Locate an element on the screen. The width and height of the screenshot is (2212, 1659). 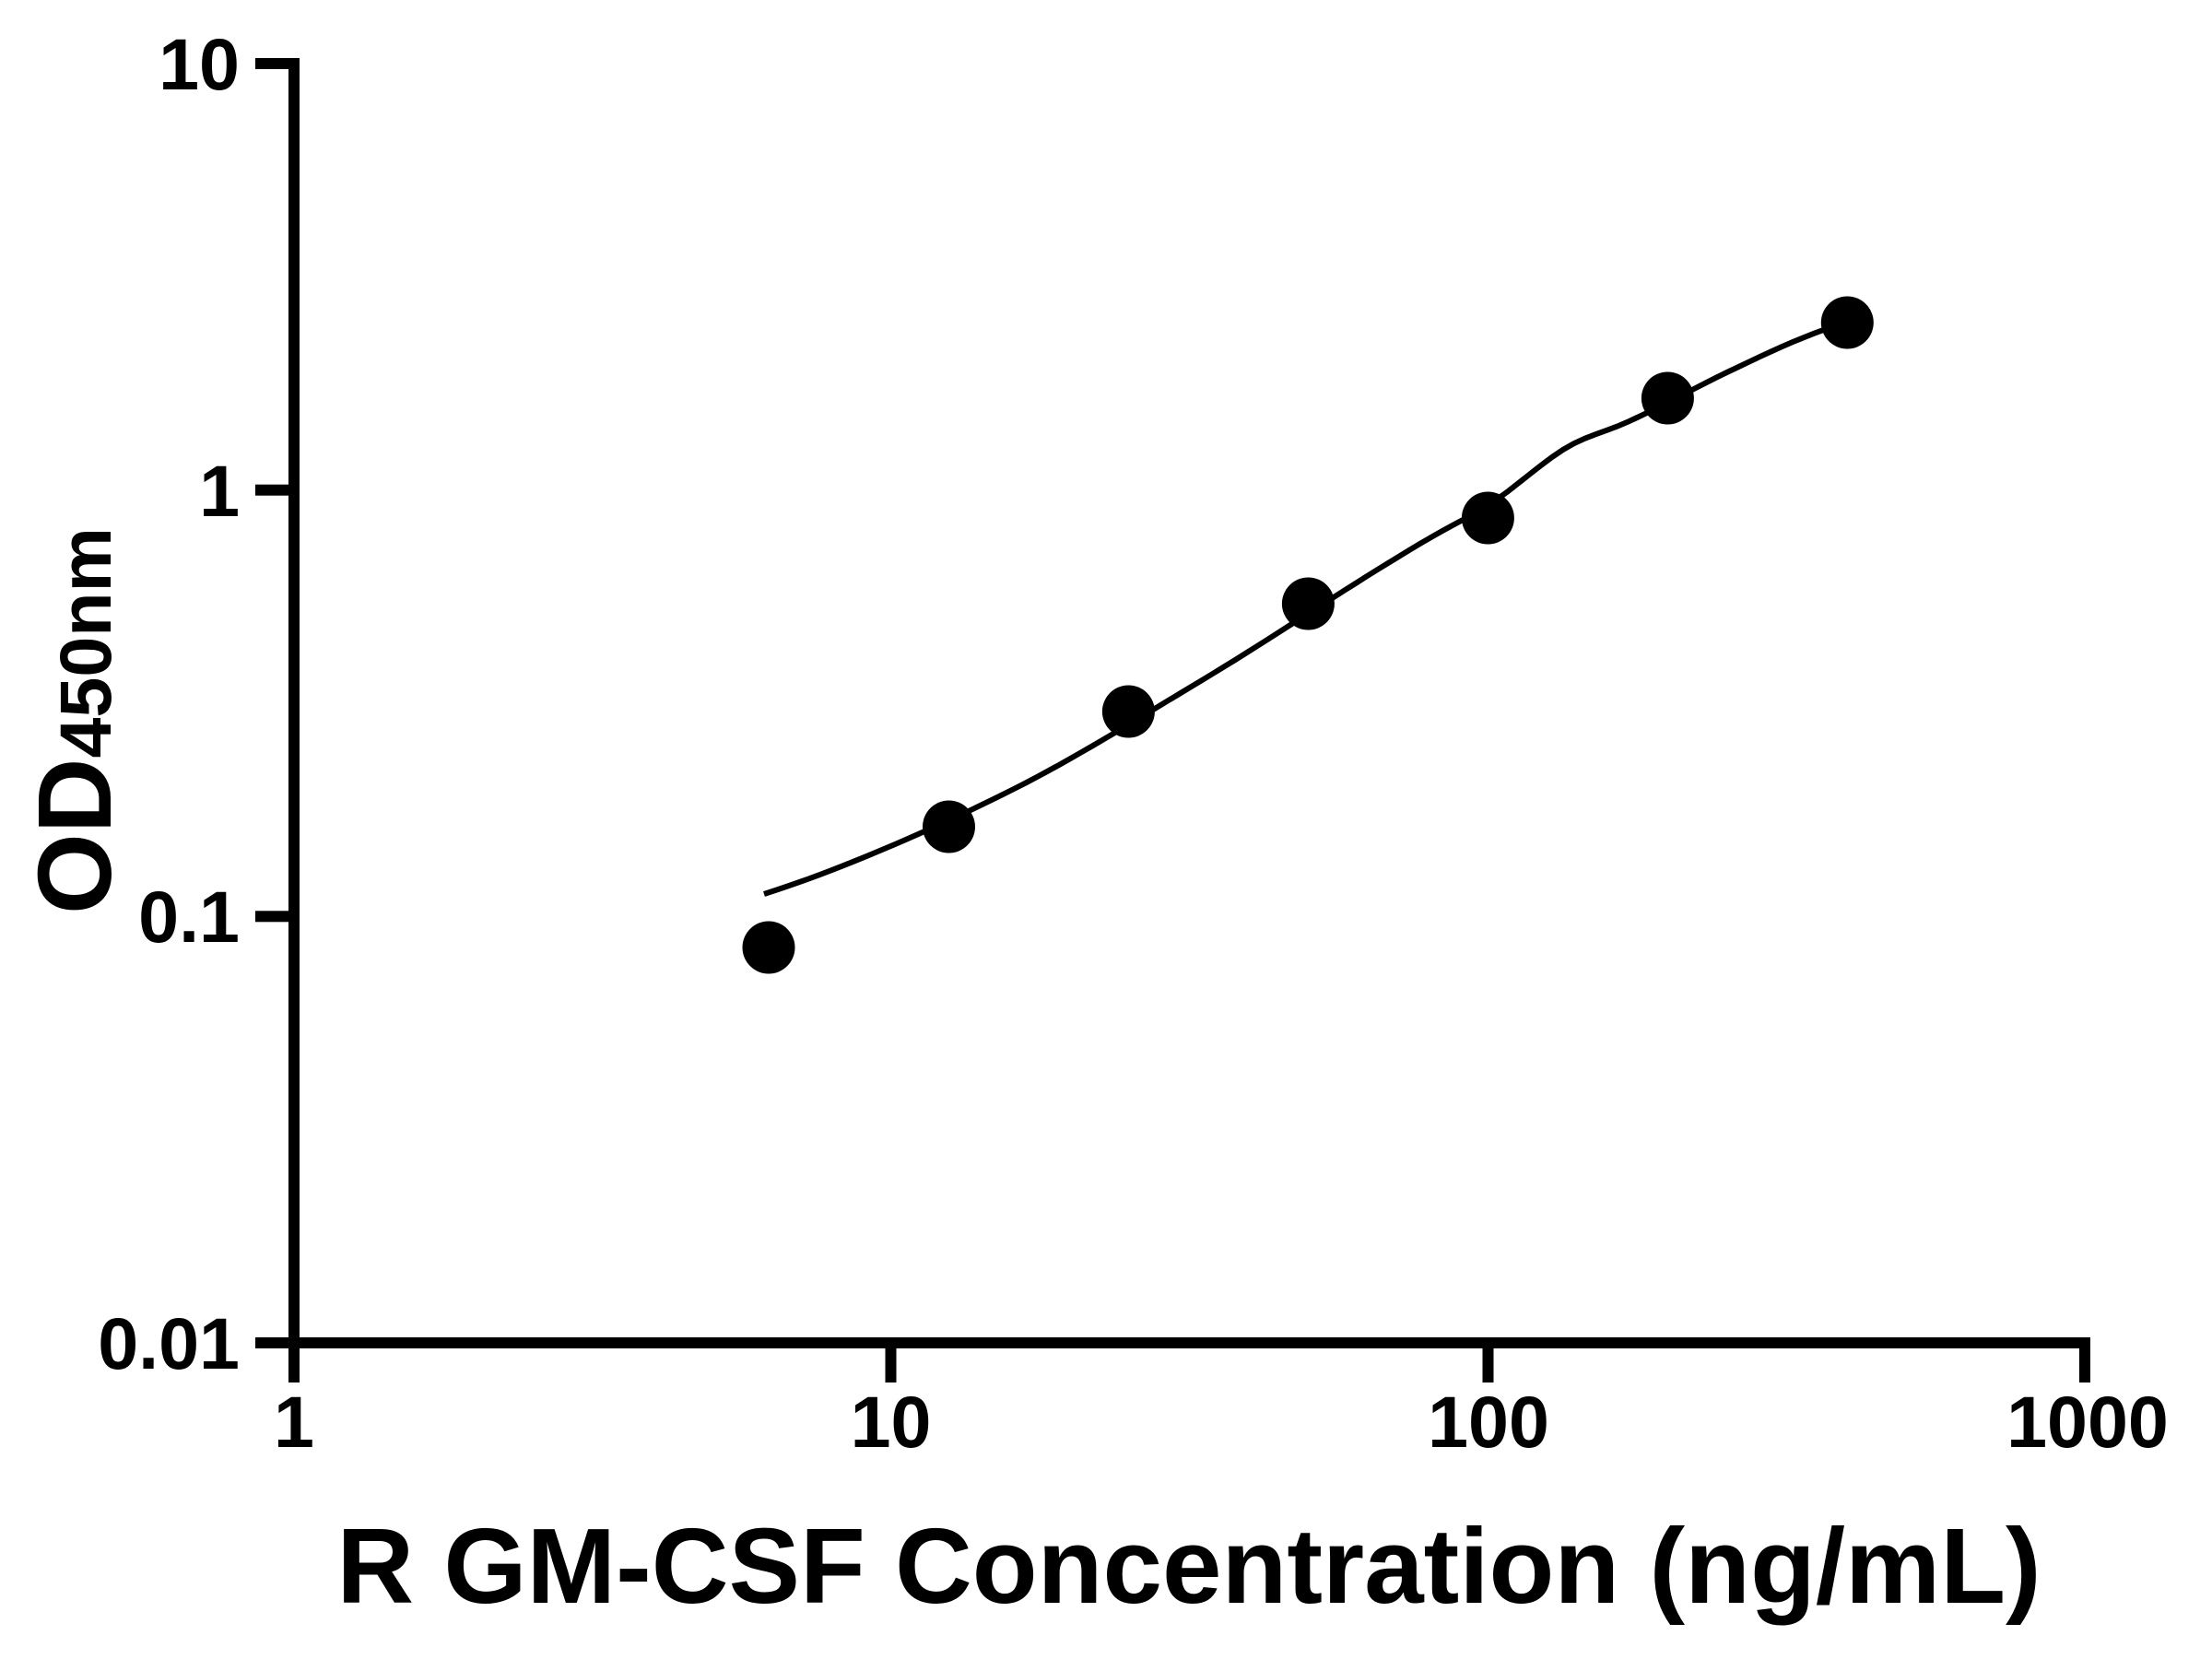
svg-text: 0.1 is located at coordinates (189, 917).